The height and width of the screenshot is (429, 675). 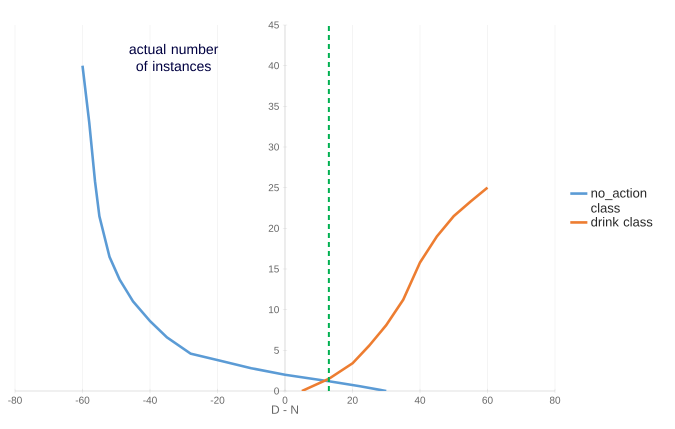 I want to click on y-tick-label: 0, so click(x=276, y=391).